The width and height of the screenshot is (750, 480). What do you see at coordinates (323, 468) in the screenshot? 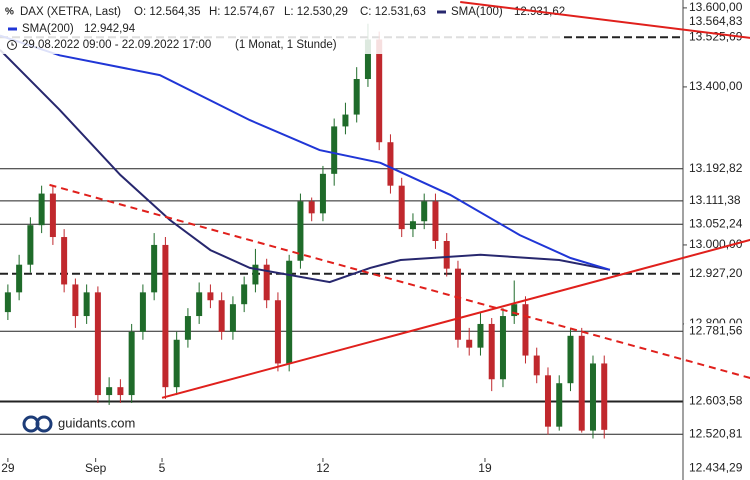
I see `x-tick-label: 12` at bounding box center [323, 468].